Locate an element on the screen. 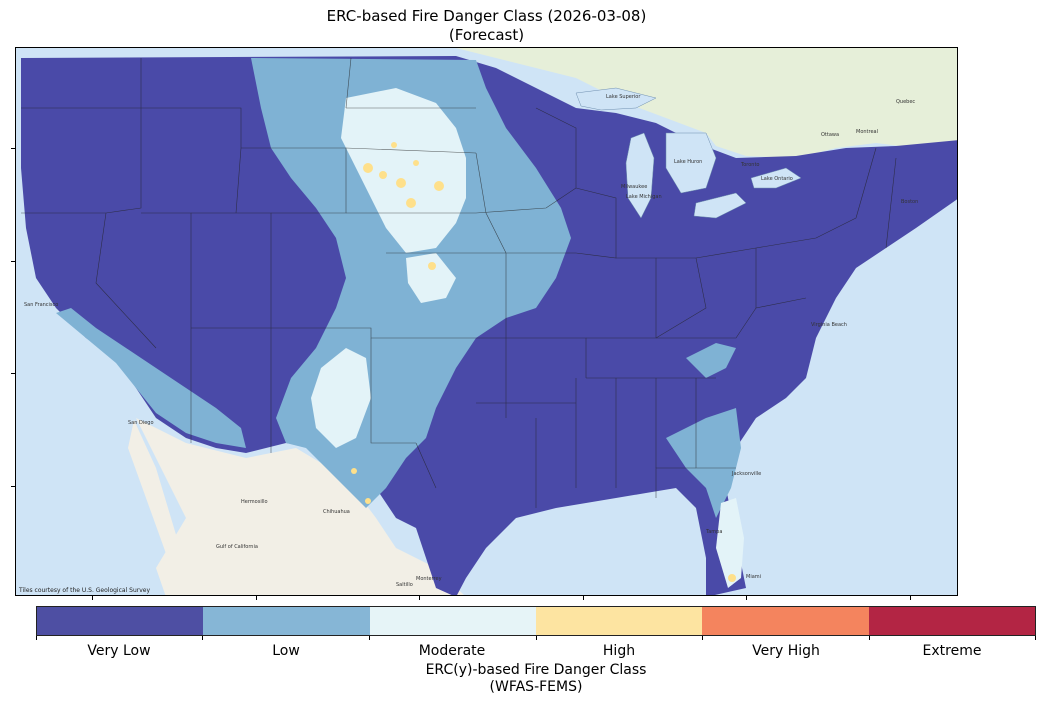  place-label: Monterrey is located at coordinates (429, 579).